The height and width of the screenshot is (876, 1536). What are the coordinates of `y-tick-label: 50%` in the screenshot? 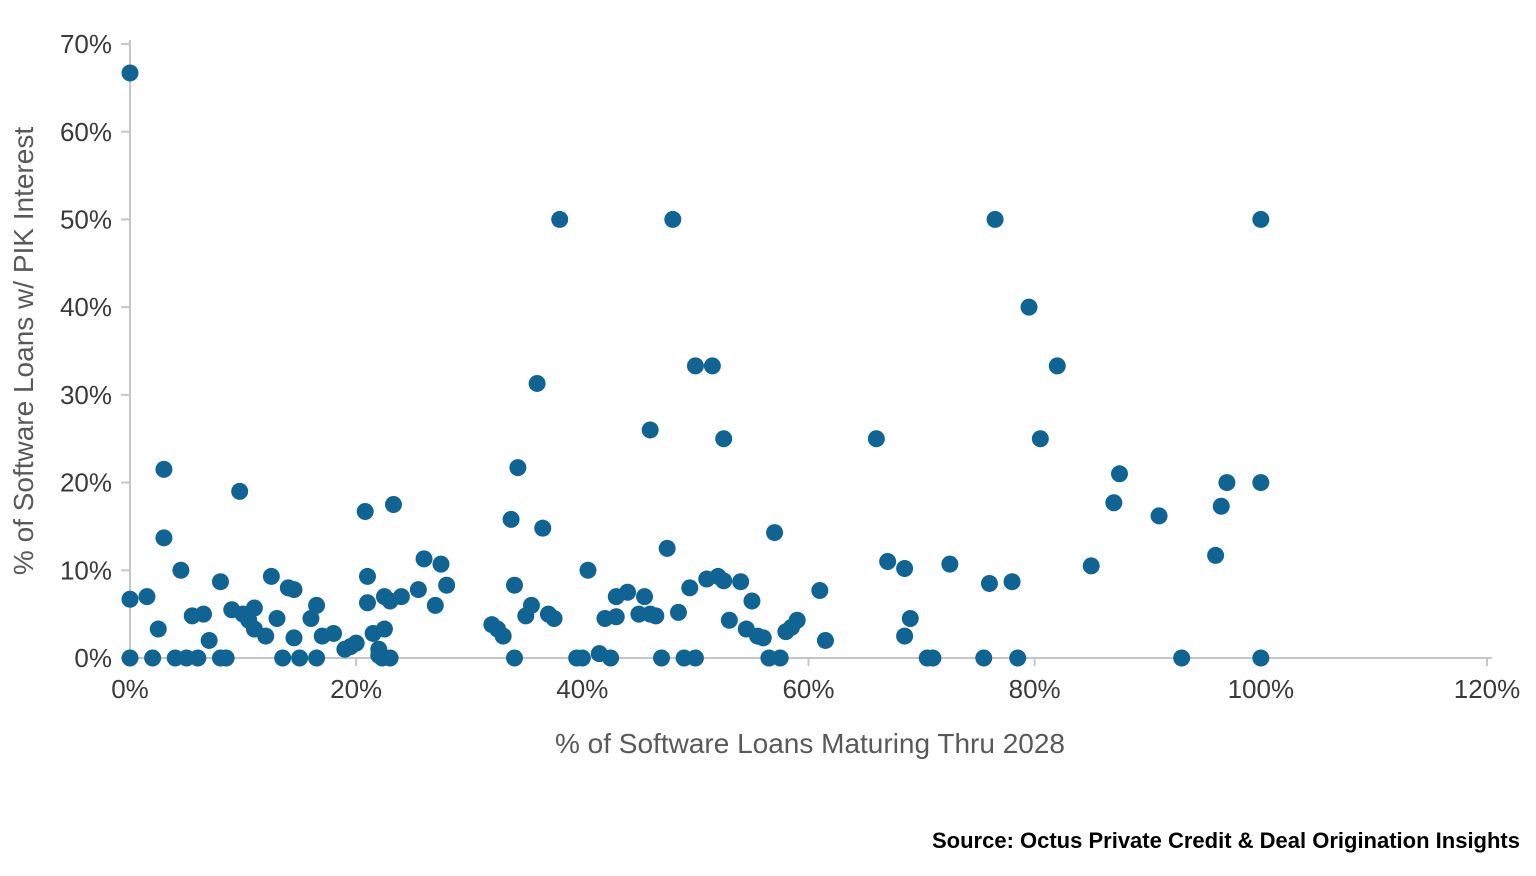 It's located at (86, 220).